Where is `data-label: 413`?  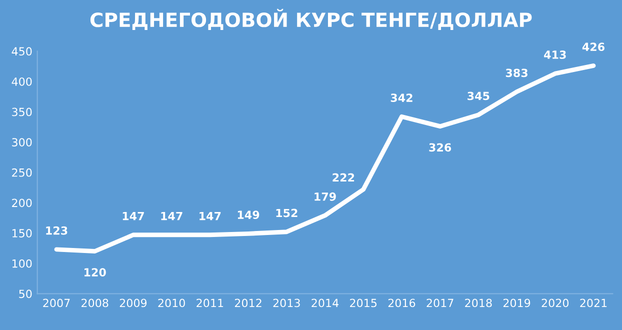 data-label: 413 is located at coordinates (555, 54).